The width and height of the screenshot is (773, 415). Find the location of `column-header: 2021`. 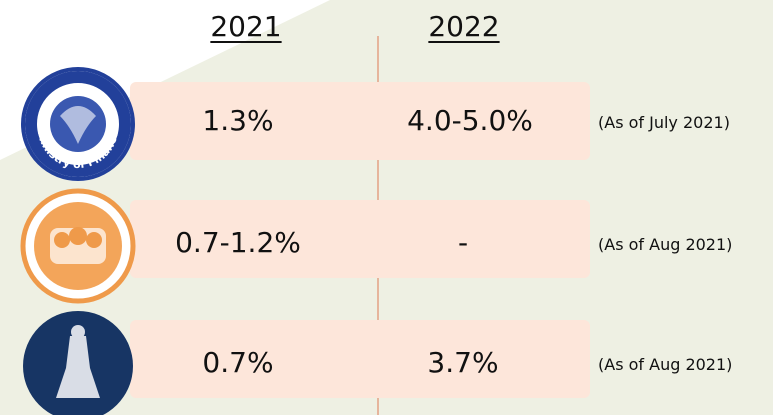

column-header: 2021 is located at coordinates (246, 26).